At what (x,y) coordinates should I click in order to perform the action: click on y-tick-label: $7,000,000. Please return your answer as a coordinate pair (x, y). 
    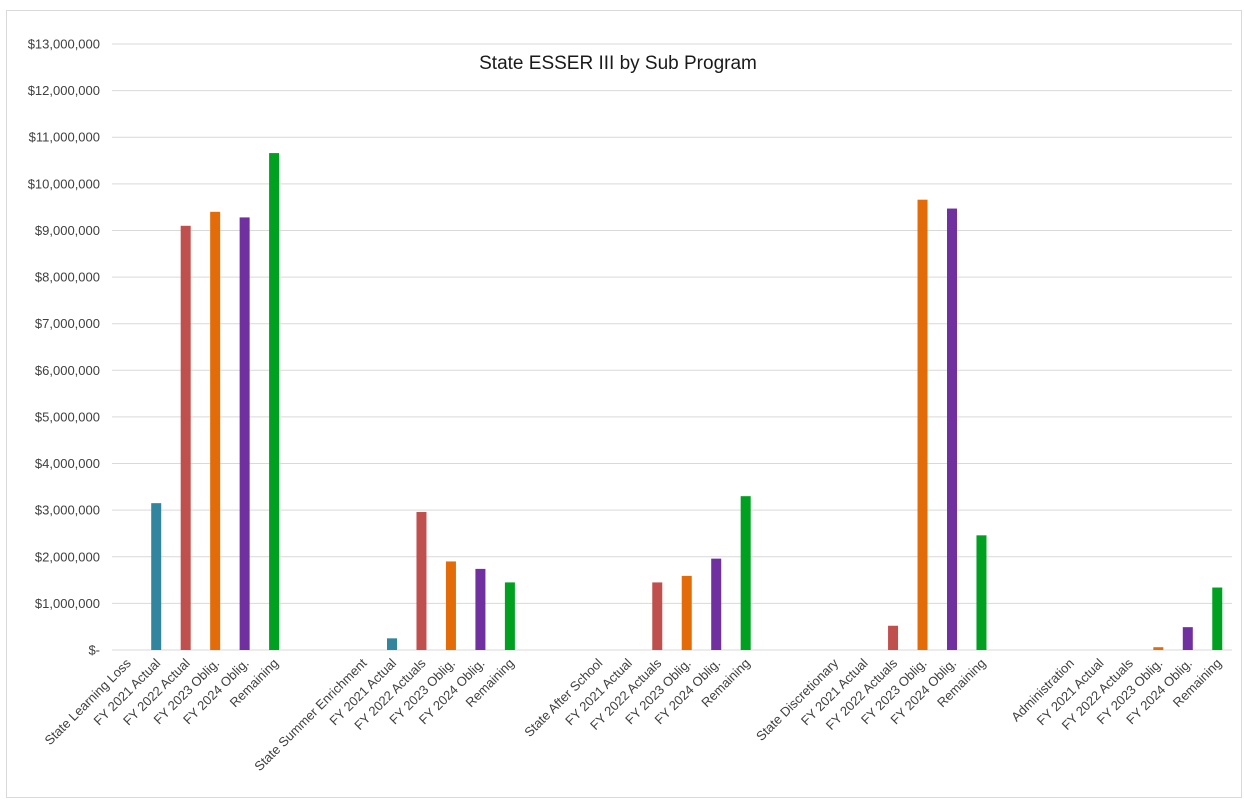
    Looking at the image, I should click on (67, 323).